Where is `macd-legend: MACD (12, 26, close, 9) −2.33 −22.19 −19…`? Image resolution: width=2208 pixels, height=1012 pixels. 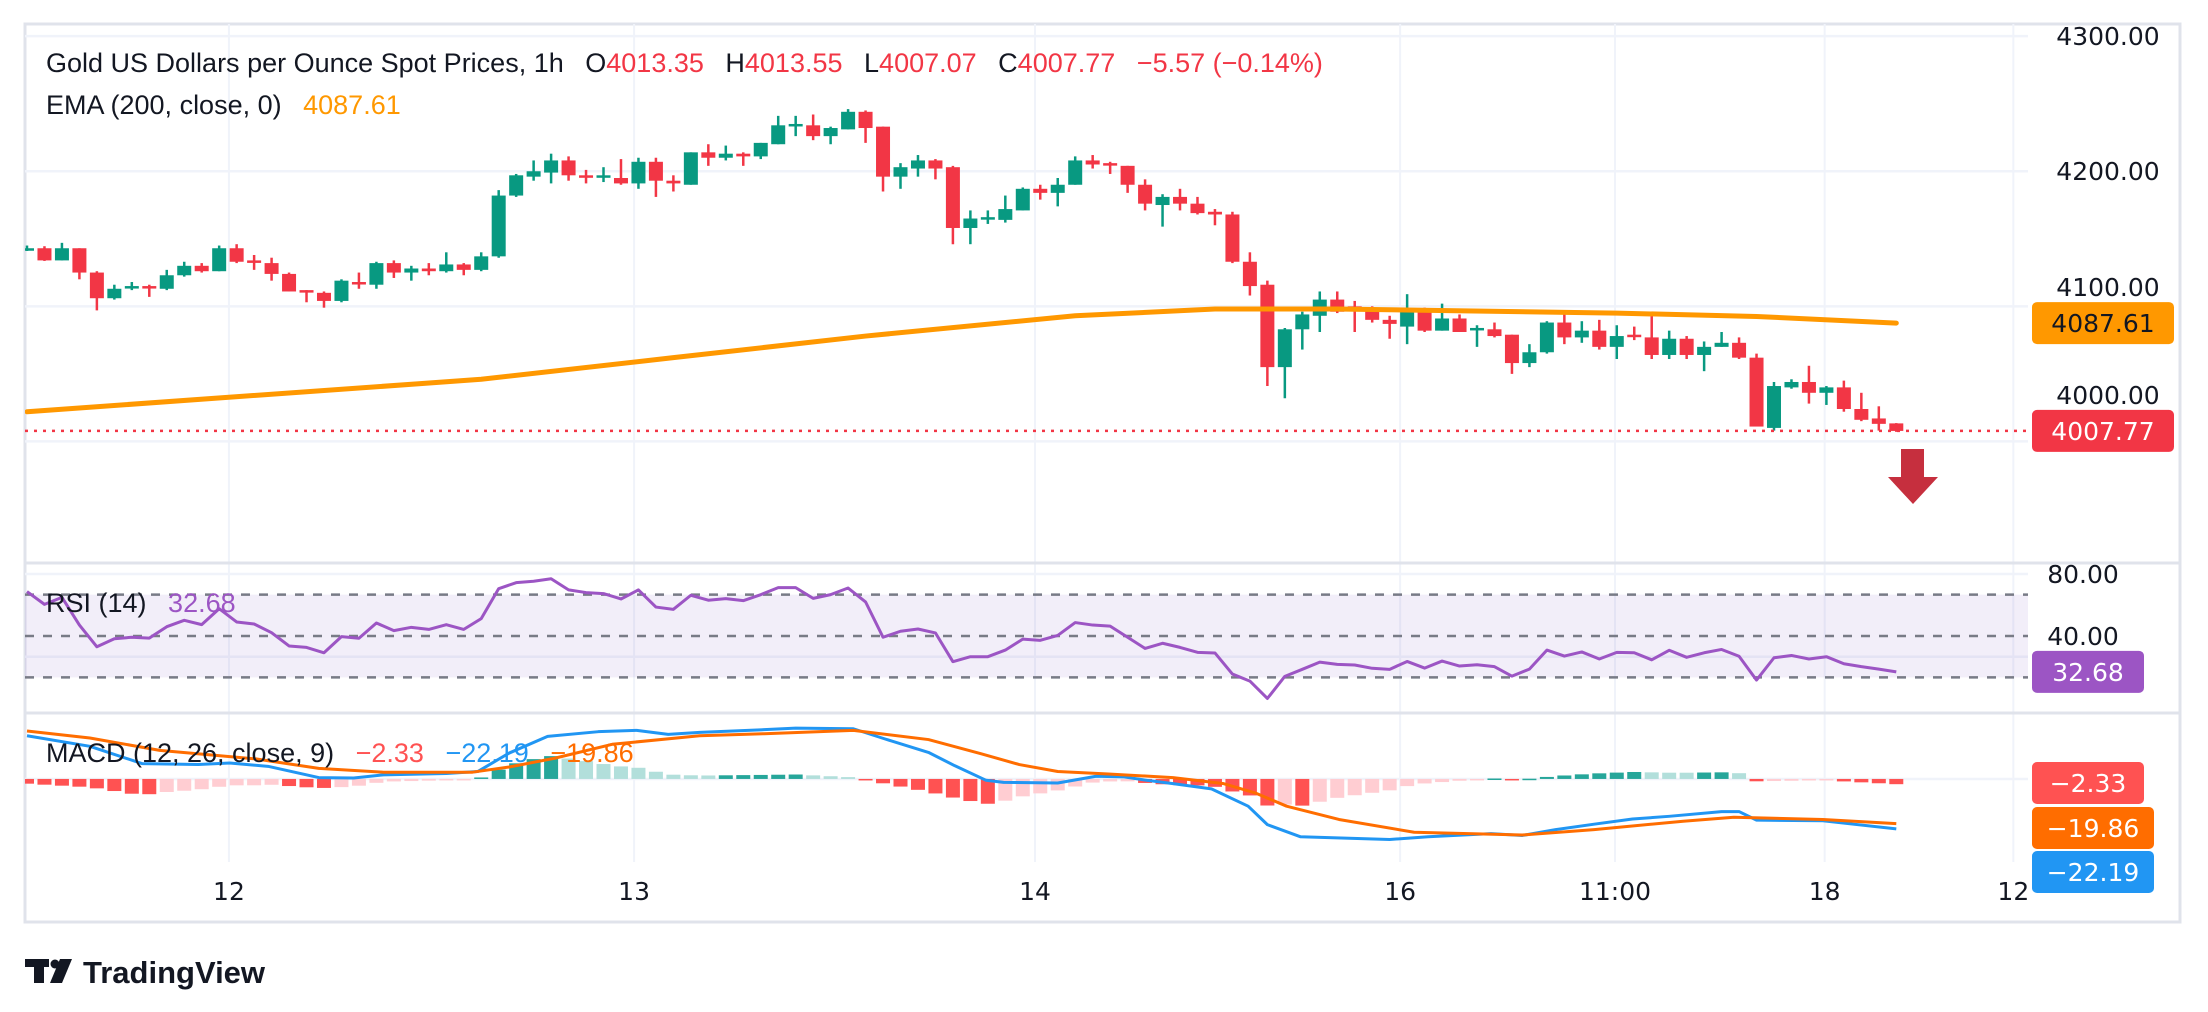
macd-legend: MACD (12, 26, close, 9) −2.33 −22.19 −19… is located at coordinates (340, 753).